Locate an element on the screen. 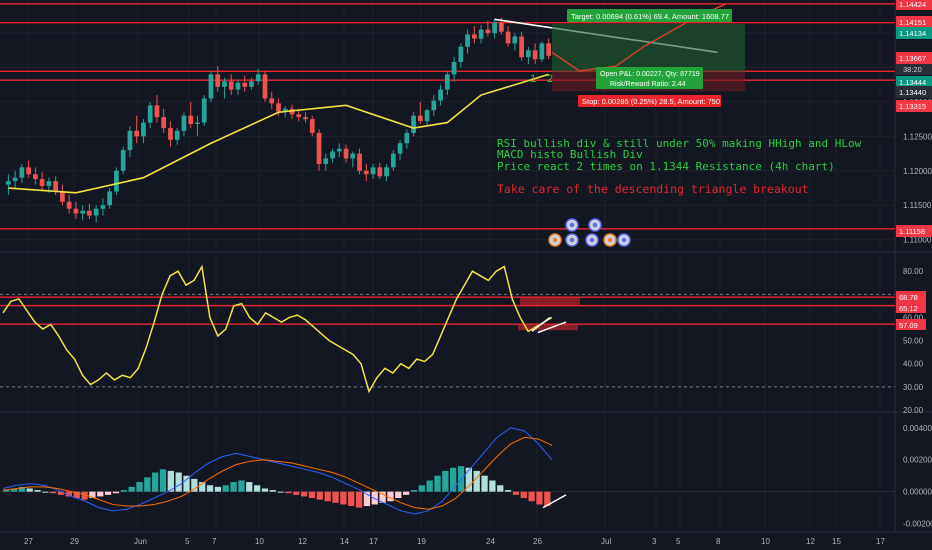 The width and height of the screenshot is (932, 550). stop-label-box is located at coordinates (649, 101).